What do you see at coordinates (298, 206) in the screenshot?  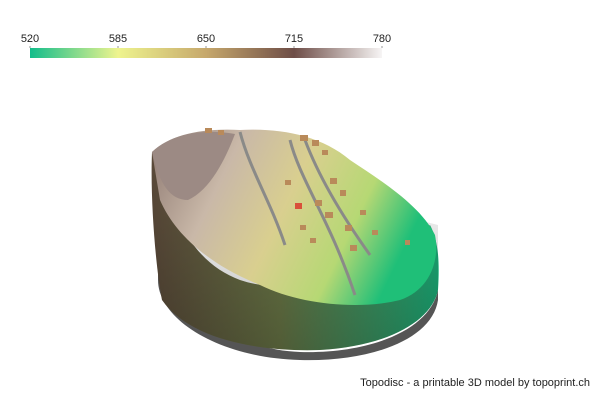 I see `landmark` at bounding box center [298, 206].